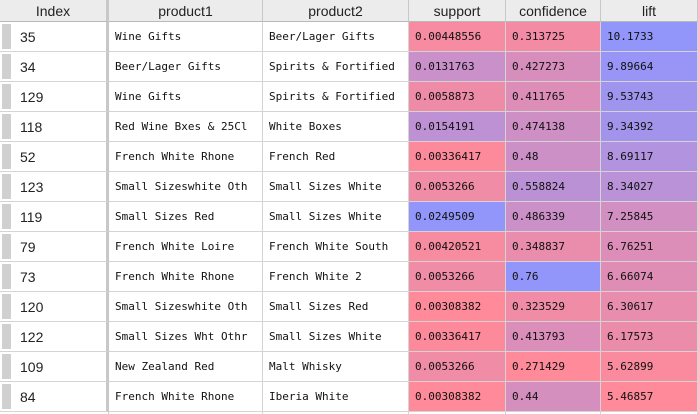 The width and height of the screenshot is (698, 414). I want to click on cell-confidence: 0.323529, so click(553, 307).